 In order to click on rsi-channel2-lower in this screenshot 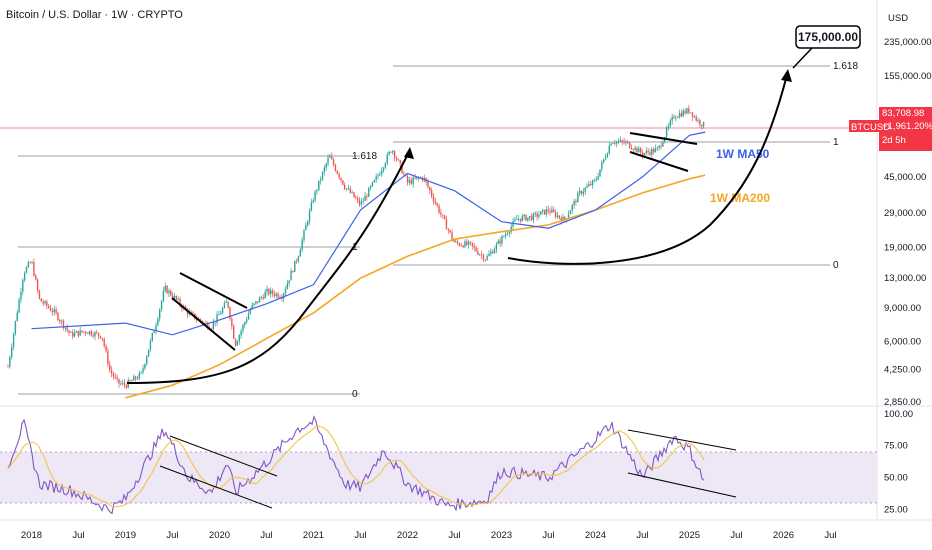, I will do `click(682, 485)`.